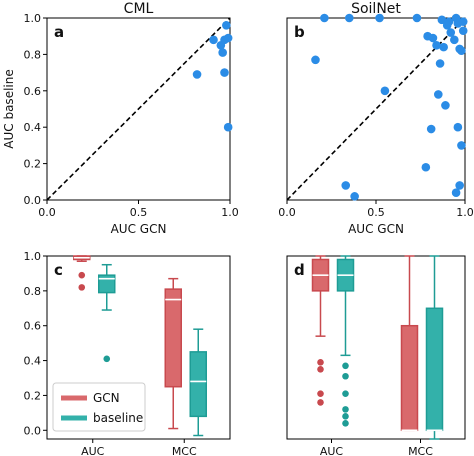  I want to click on xtick-label-a: 0.5, so click(139, 212).